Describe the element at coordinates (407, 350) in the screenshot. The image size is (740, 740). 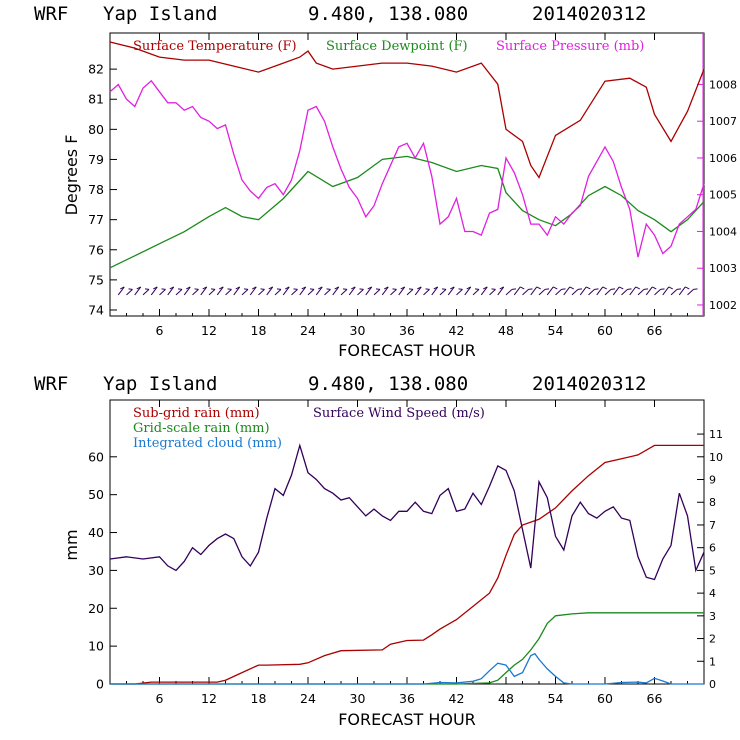
I see `top-x-axis-label: FORECAST HOUR` at that location.